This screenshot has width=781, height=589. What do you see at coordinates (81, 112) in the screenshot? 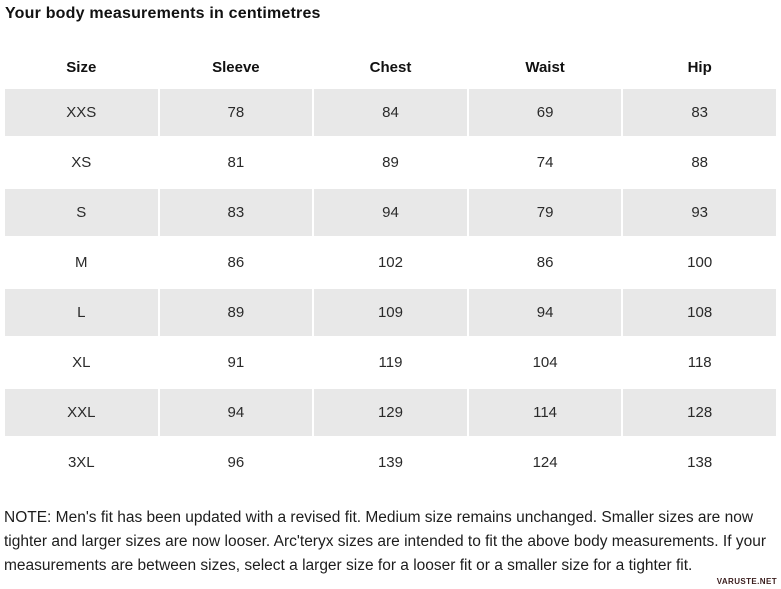
I see `size-label-cell: XXS` at bounding box center [81, 112].